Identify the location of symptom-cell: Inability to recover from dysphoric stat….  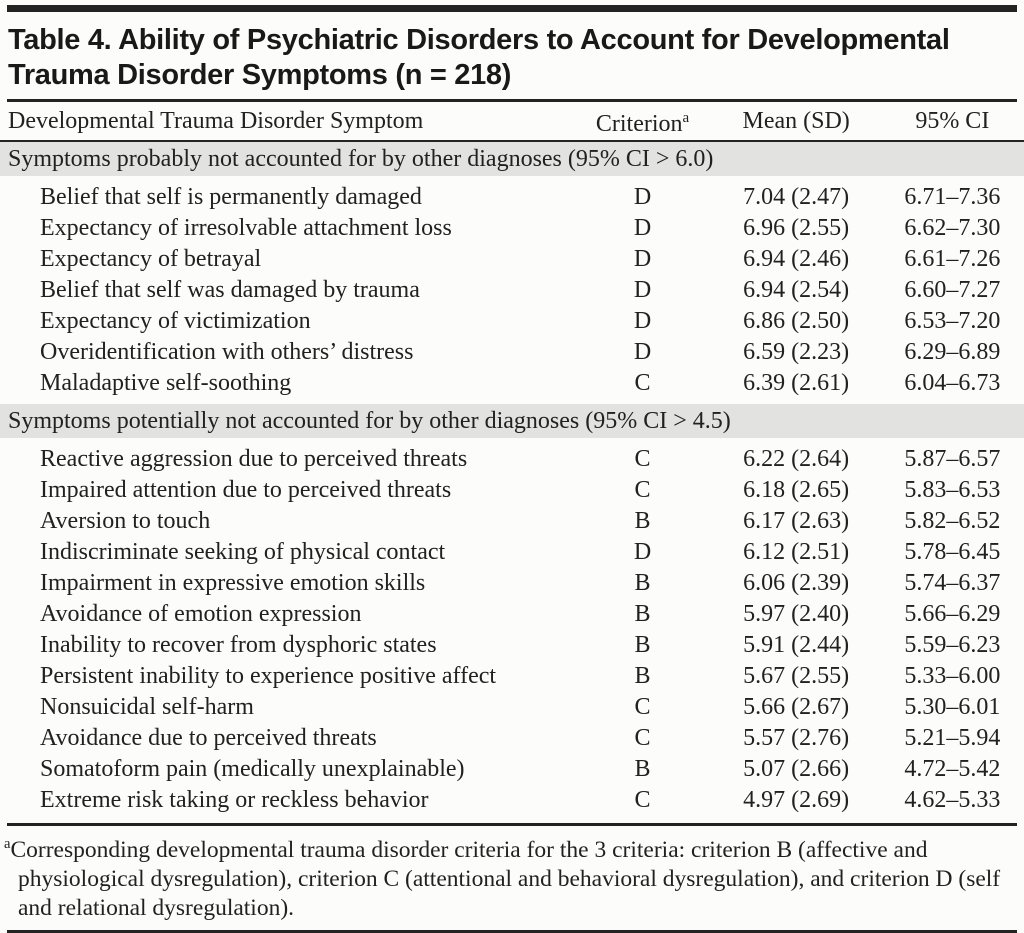
(238, 645).